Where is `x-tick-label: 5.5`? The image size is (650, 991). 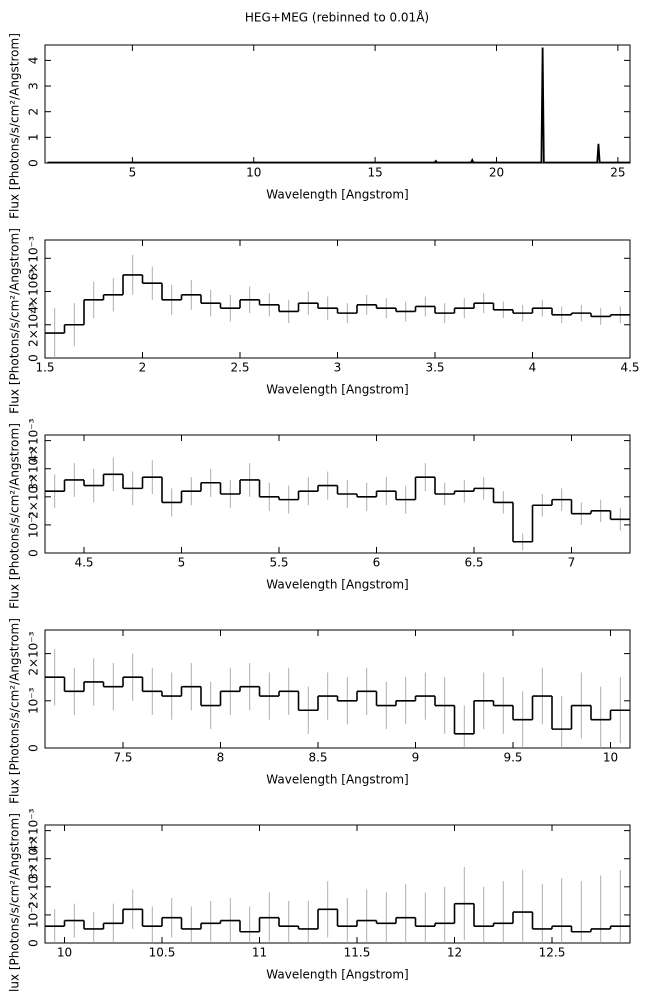
x-tick-label: 5.5 is located at coordinates (278, 563).